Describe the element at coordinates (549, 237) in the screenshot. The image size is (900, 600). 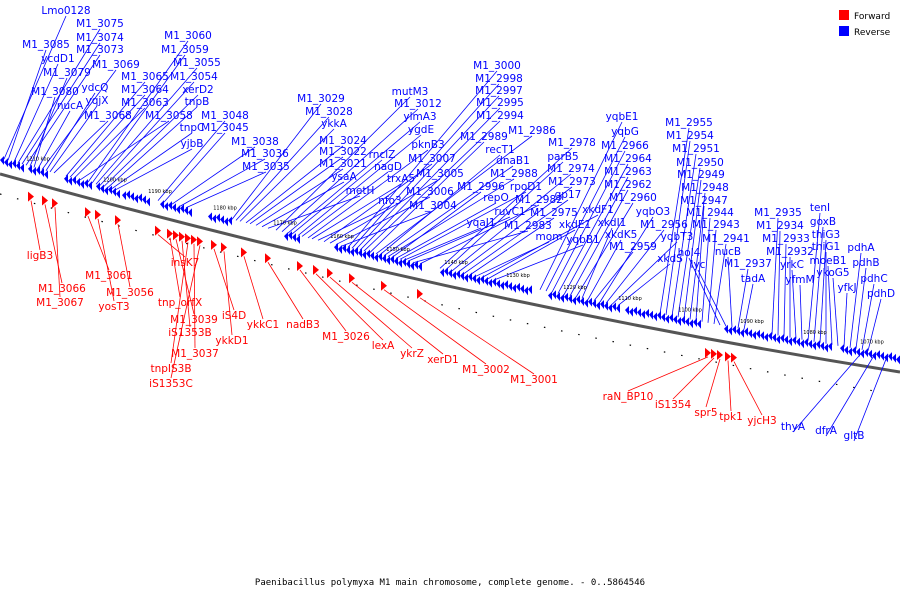
I see `reverse-gene-label: mom` at that location.